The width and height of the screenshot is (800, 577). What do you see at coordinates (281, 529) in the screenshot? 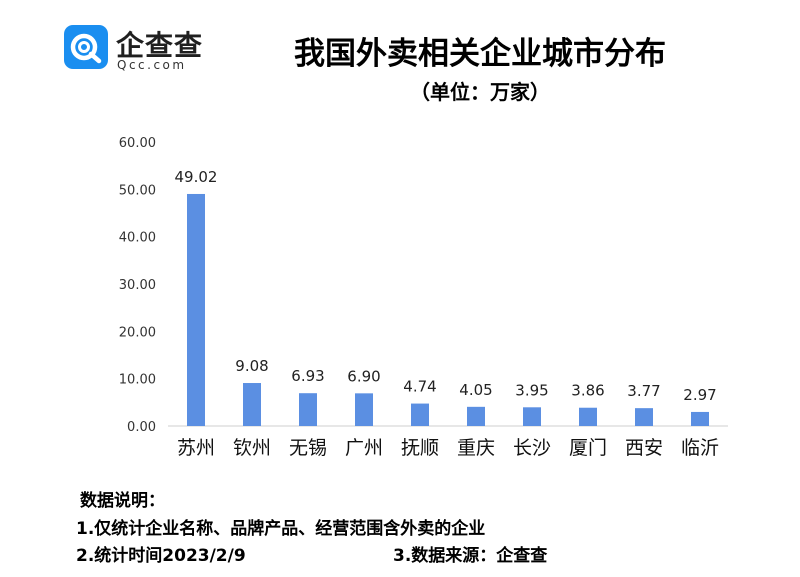
I see `notes-line-1: 1.仅统计企业名称、品牌产品、经营范围含外卖的企业` at bounding box center [281, 529].